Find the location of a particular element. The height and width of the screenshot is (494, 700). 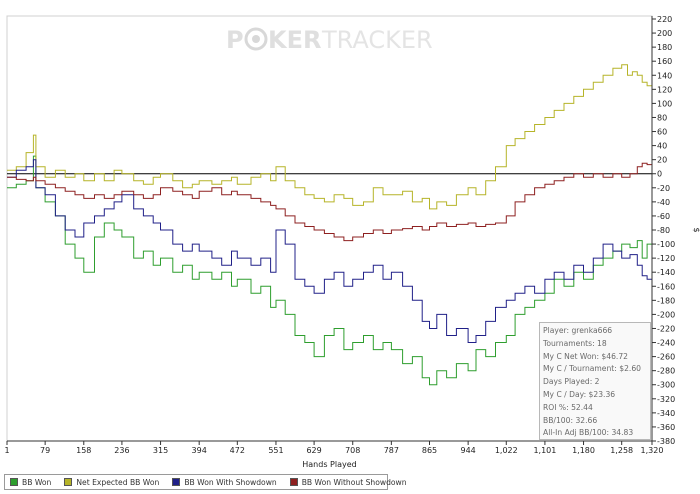

y-tick-label: -140 is located at coordinates (666, 272).